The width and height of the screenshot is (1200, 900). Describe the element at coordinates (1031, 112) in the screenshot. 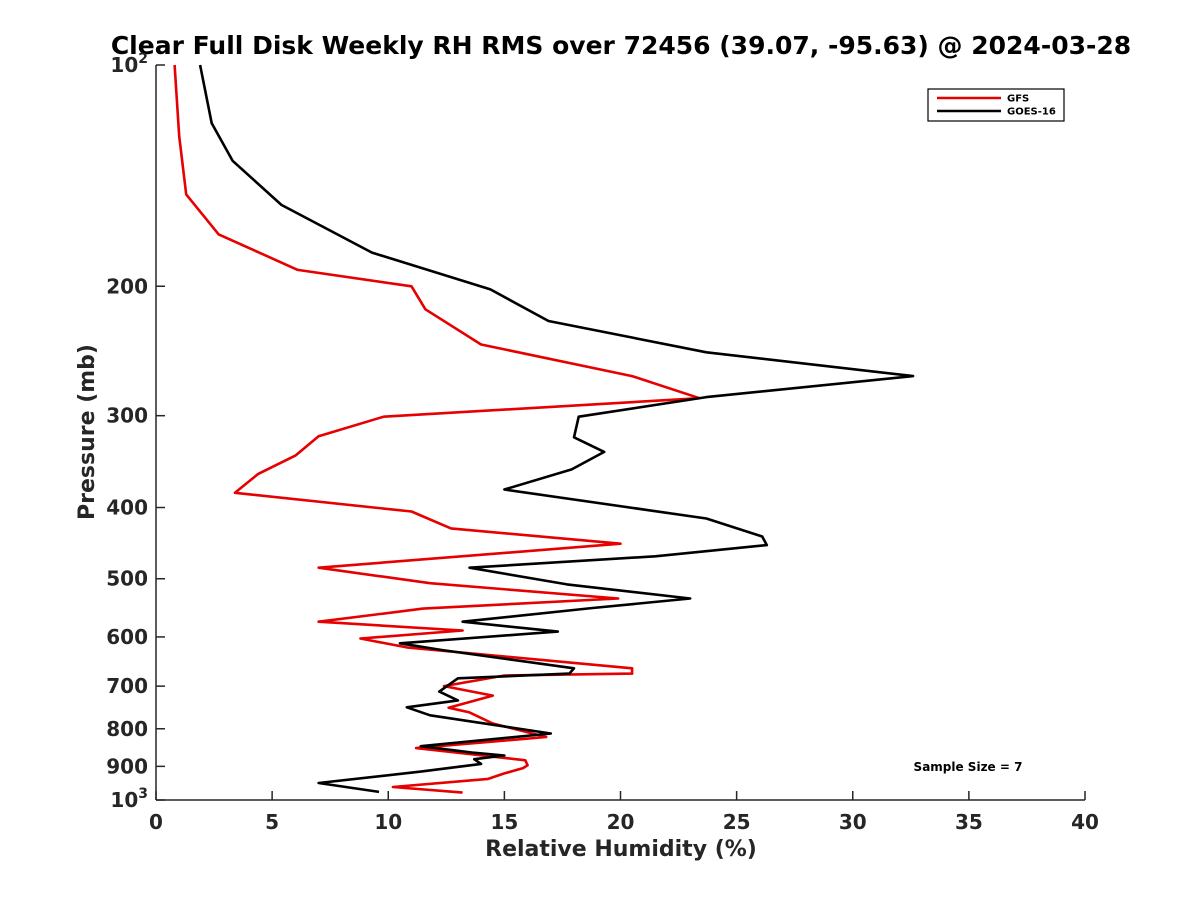

I see `legend-label: GOES-16` at that location.